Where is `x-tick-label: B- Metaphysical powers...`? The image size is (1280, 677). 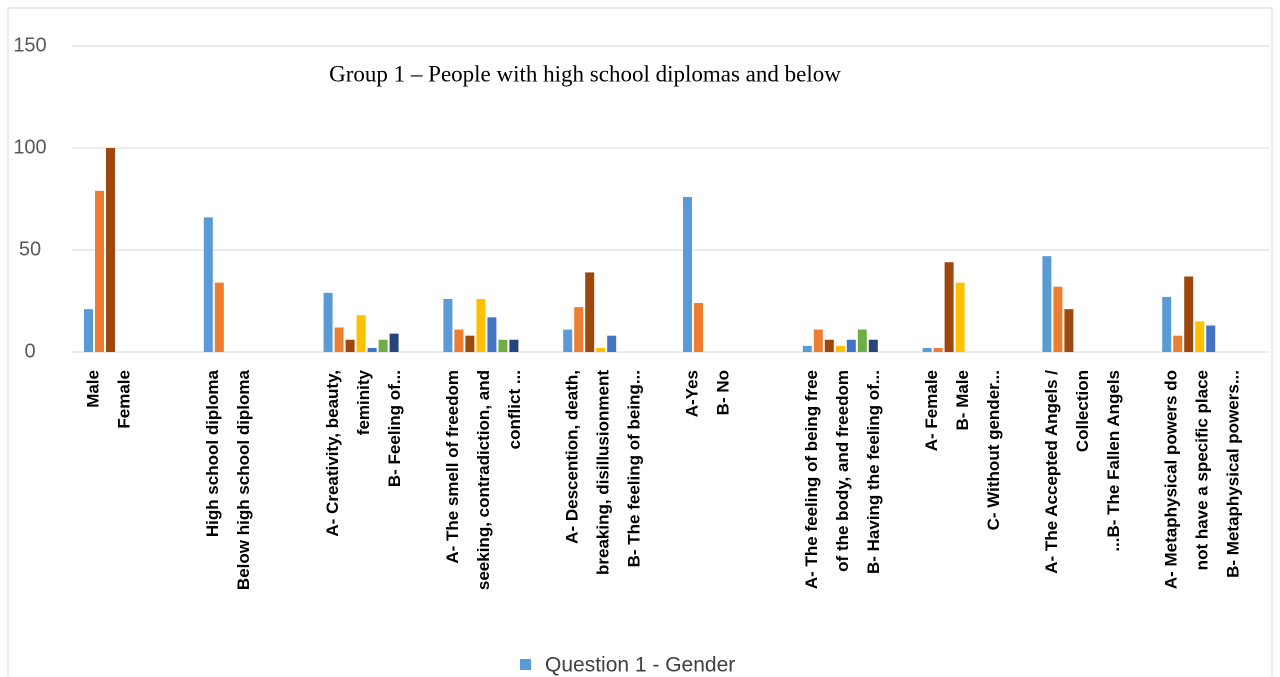 x-tick-label: B- Metaphysical powers... is located at coordinates (1233, 474).